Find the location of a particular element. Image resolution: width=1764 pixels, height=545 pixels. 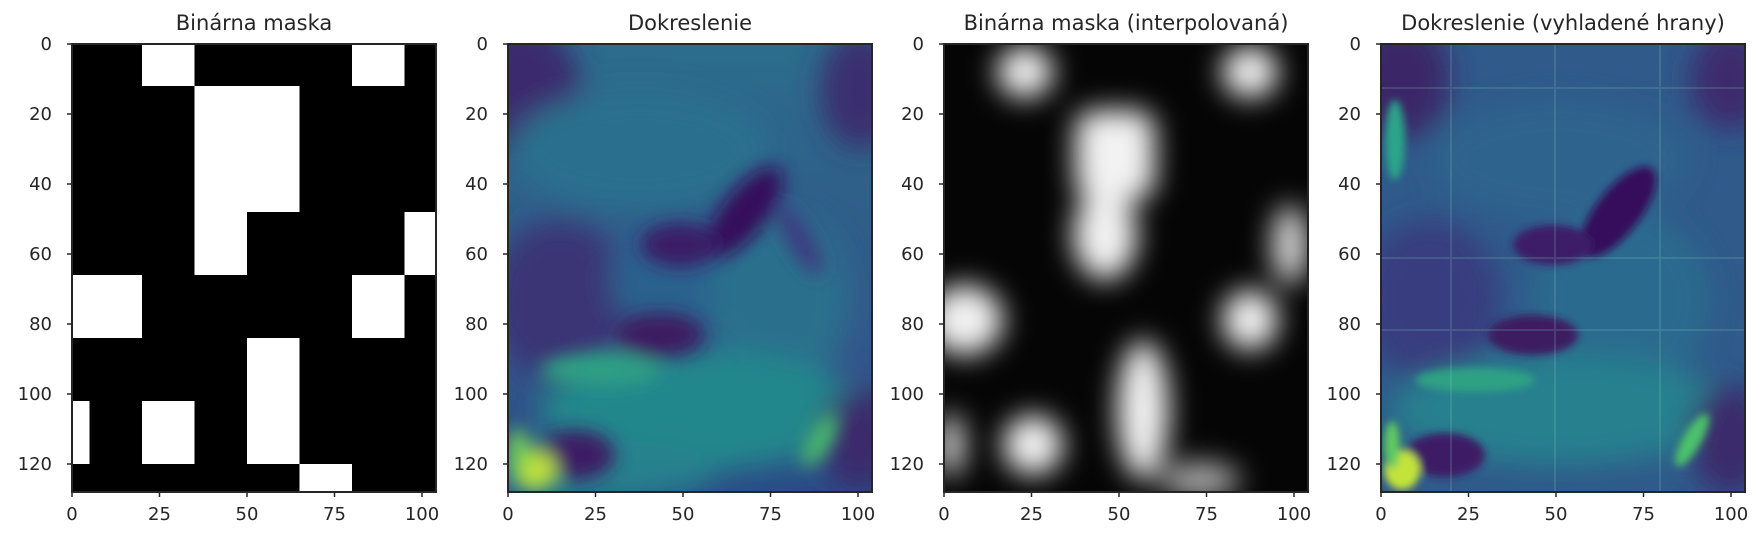

chart-title: Binárna maska (interpolovaná) is located at coordinates (1126, 23).